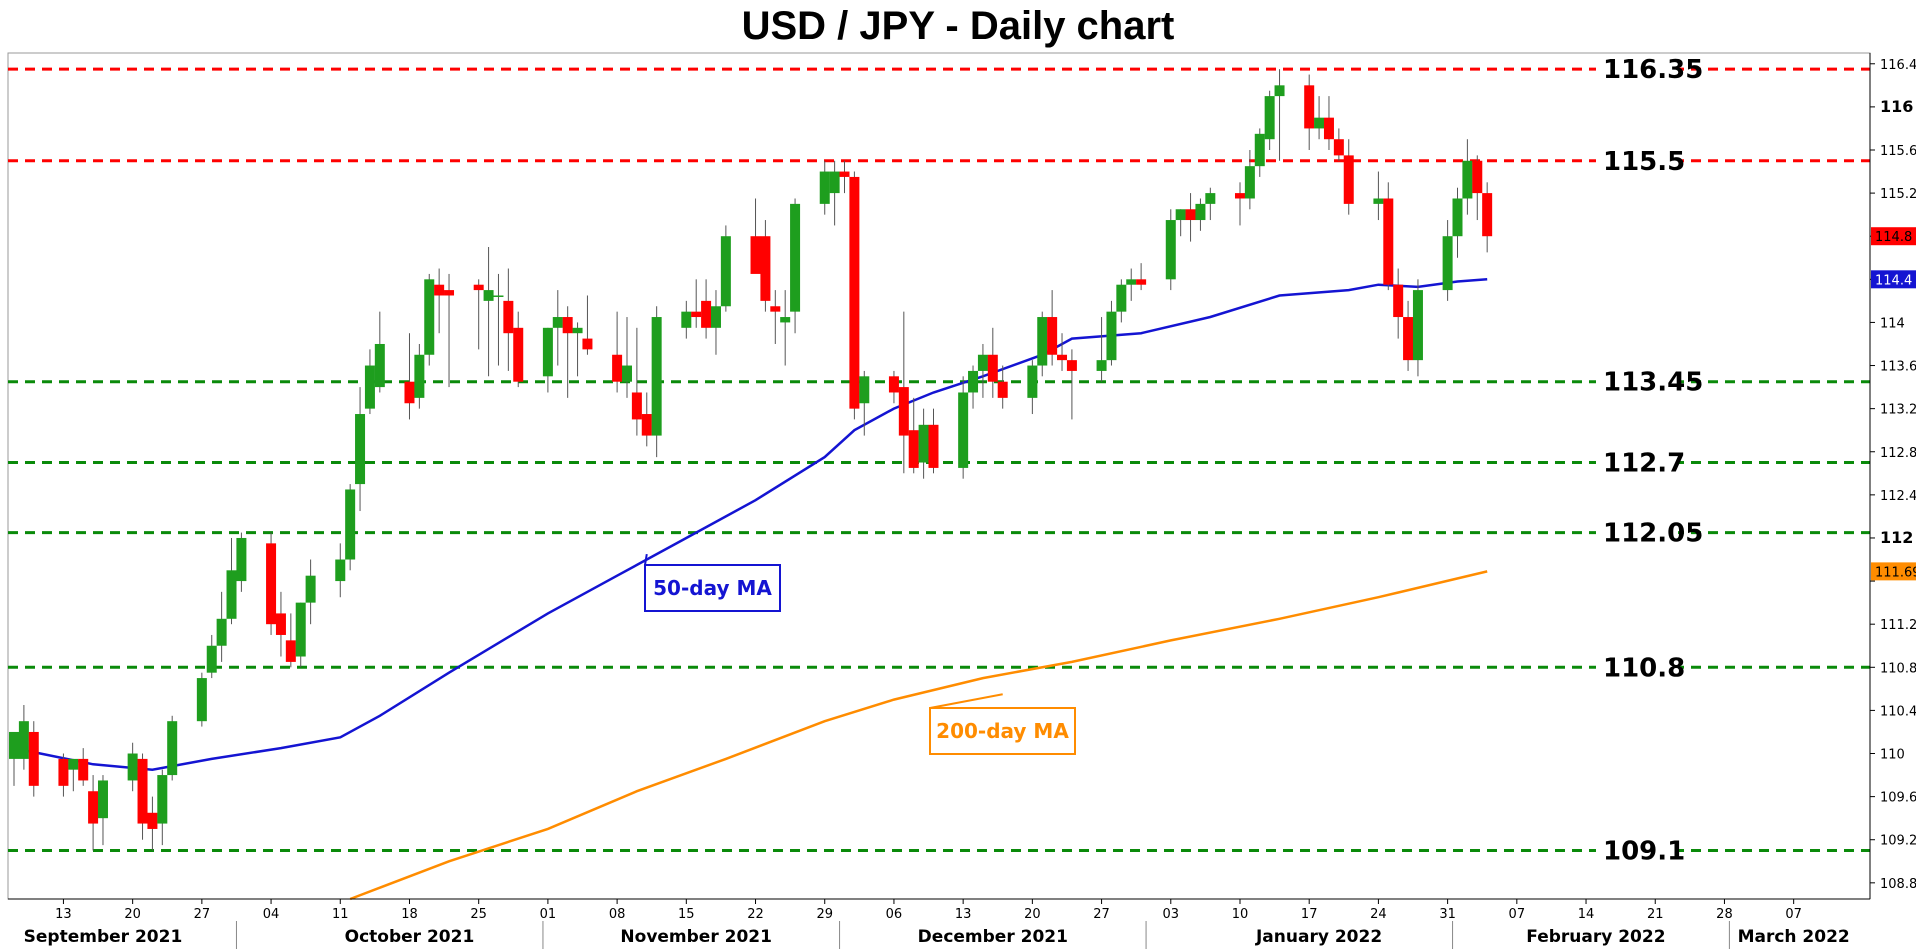 This screenshot has width=1916, height=951. Describe the element at coordinates (1644, 464) in the screenshot. I see `level-label-112.7: 112.7` at that location.